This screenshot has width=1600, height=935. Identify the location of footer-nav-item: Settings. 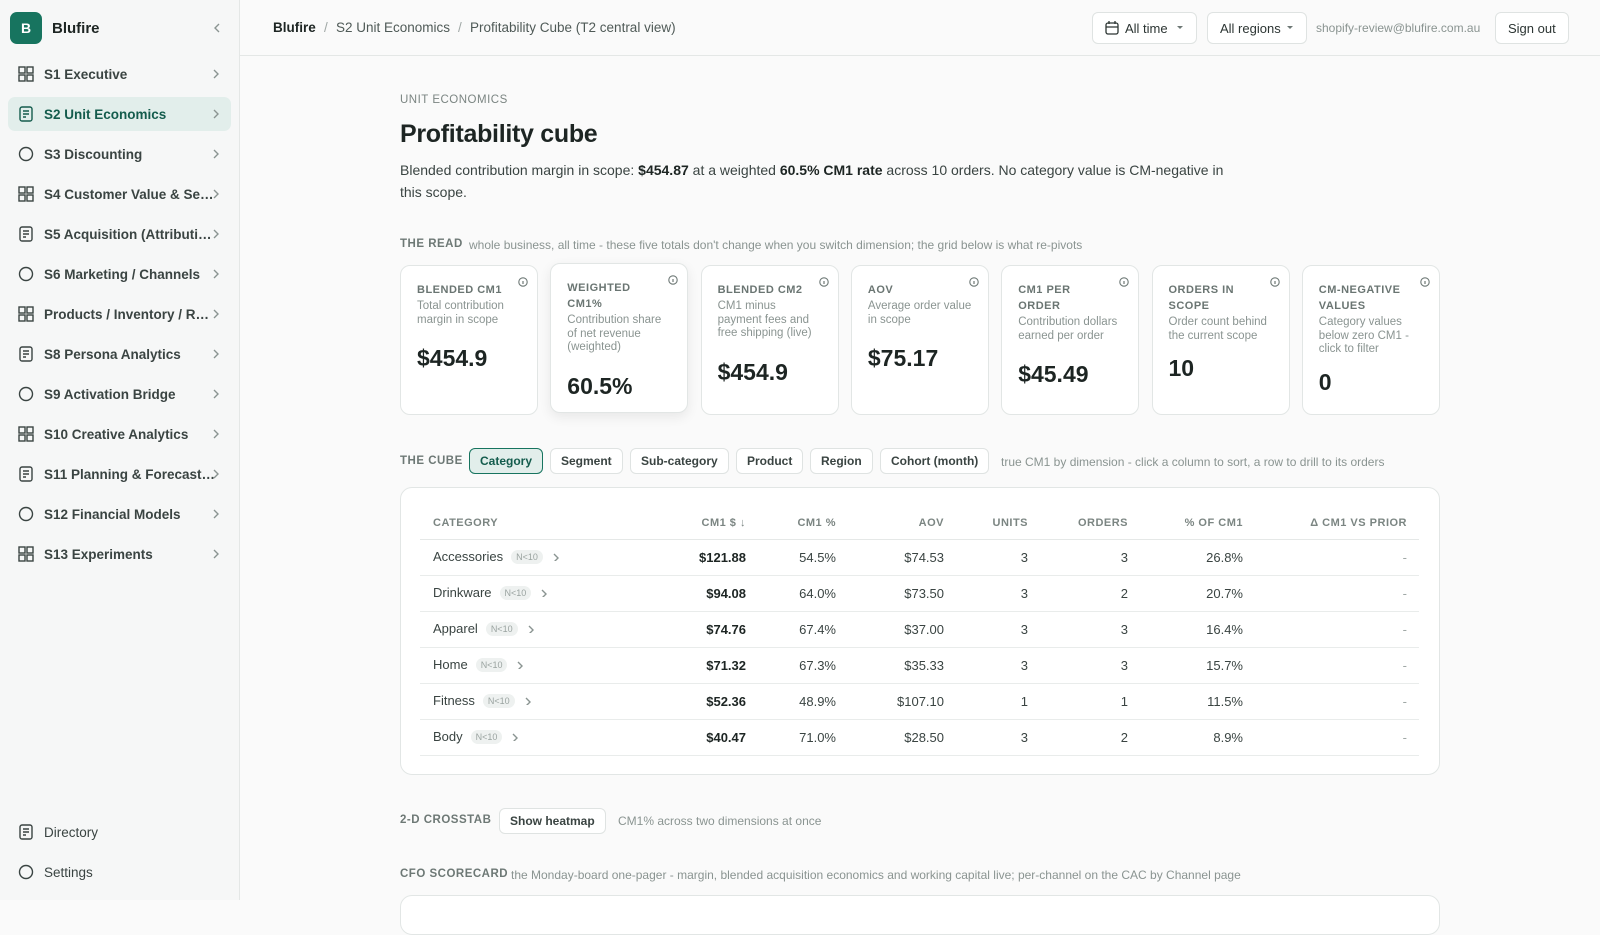
(119, 872).